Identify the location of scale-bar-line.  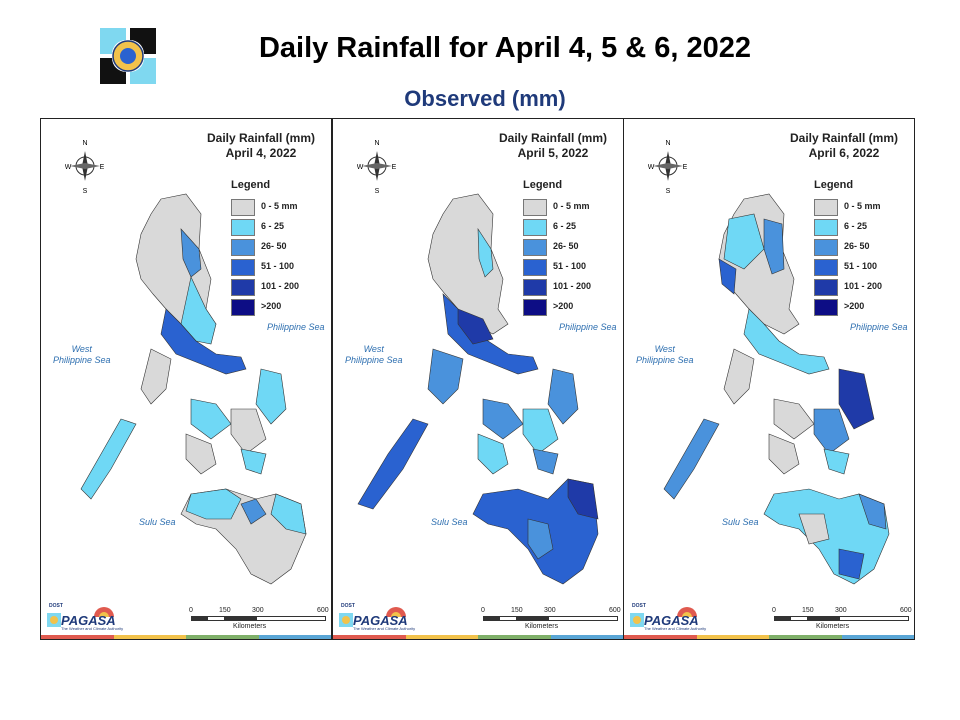
(550, 618).